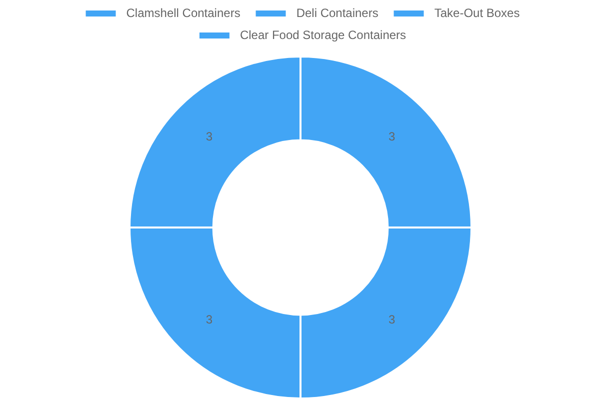 The image size is (600, 400). I want to click on legend-label: Clamshell Containers, so click(183, 13).